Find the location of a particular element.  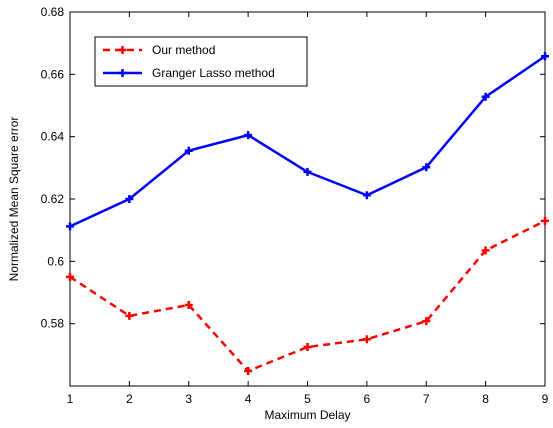

legend-label-granger-lasso: Granger Lasso method is located at coordinates (213, 73).